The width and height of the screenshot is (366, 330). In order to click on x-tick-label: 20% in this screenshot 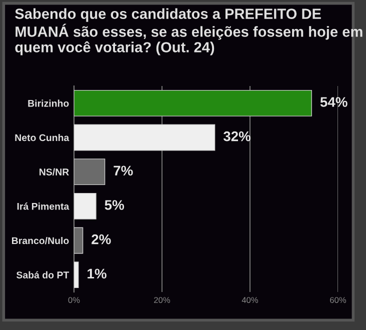, I will do `click(162, 300)`.